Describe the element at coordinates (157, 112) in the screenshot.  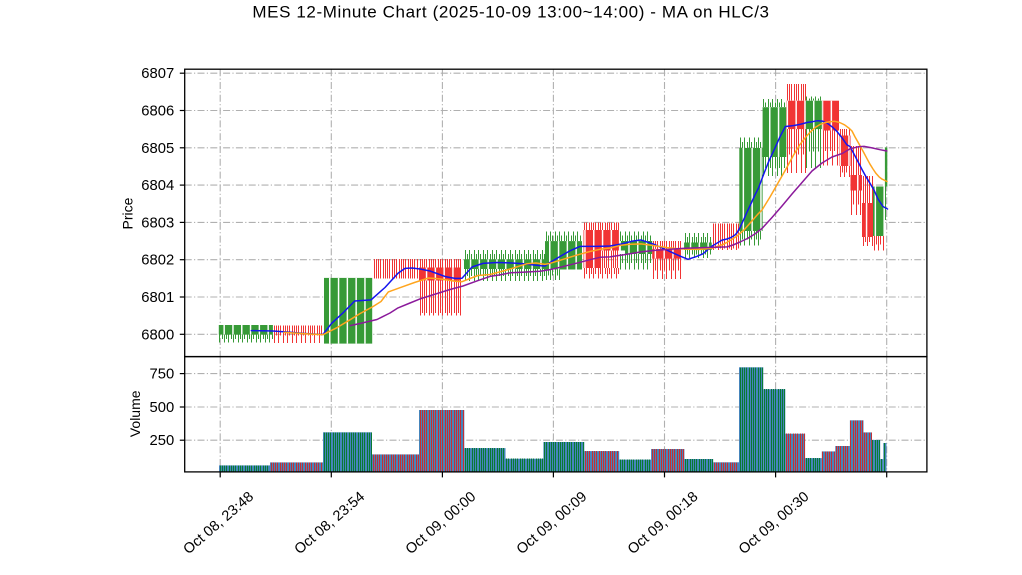
I see `svg-text: 6806` at that location.